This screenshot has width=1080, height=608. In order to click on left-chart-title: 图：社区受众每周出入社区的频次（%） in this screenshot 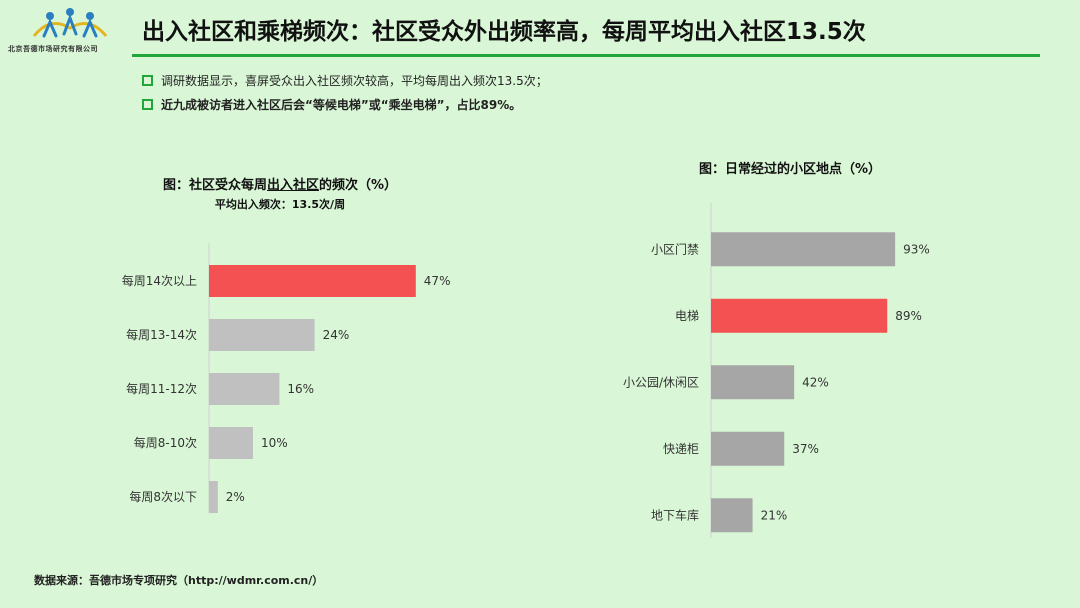, I will do `click(280, 183)`.